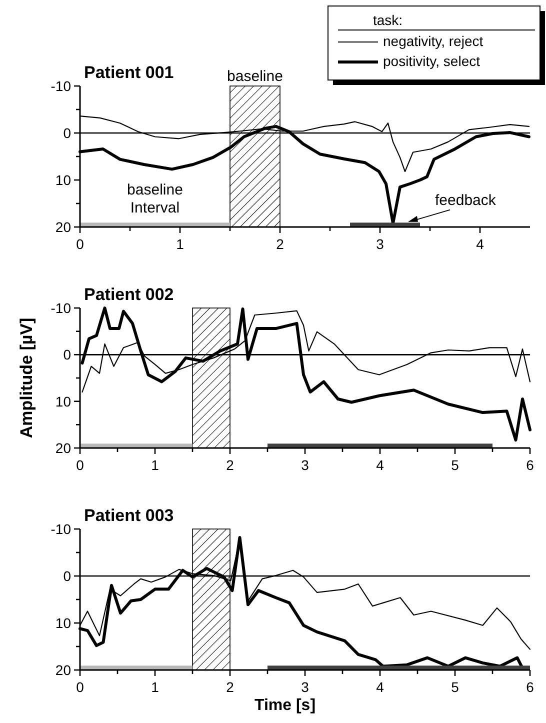  What do you see at coordinates (155, 199) in the screenshot?
I see `annotation: baseline Interval` at bounding box center [155, 199].